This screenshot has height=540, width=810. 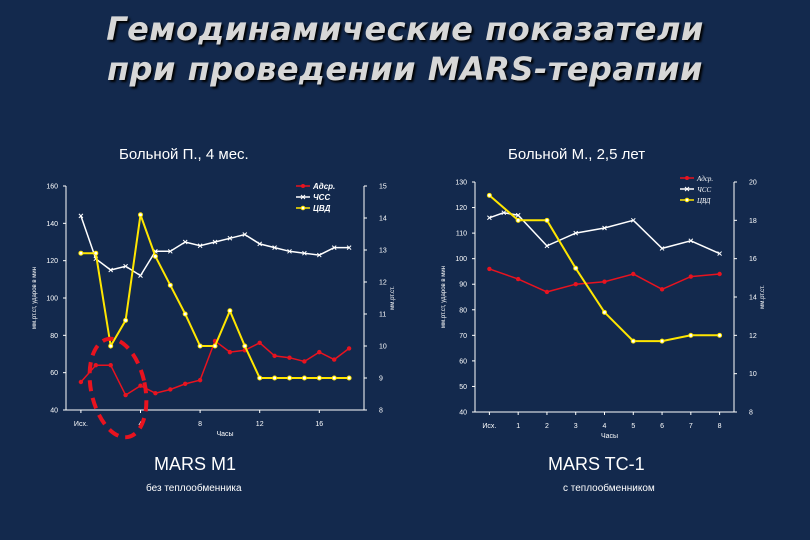 What do you see at coordinates (576, 426) in the screenshot?
I see `x-tick-label: 3` at bounding box center [576, 426].